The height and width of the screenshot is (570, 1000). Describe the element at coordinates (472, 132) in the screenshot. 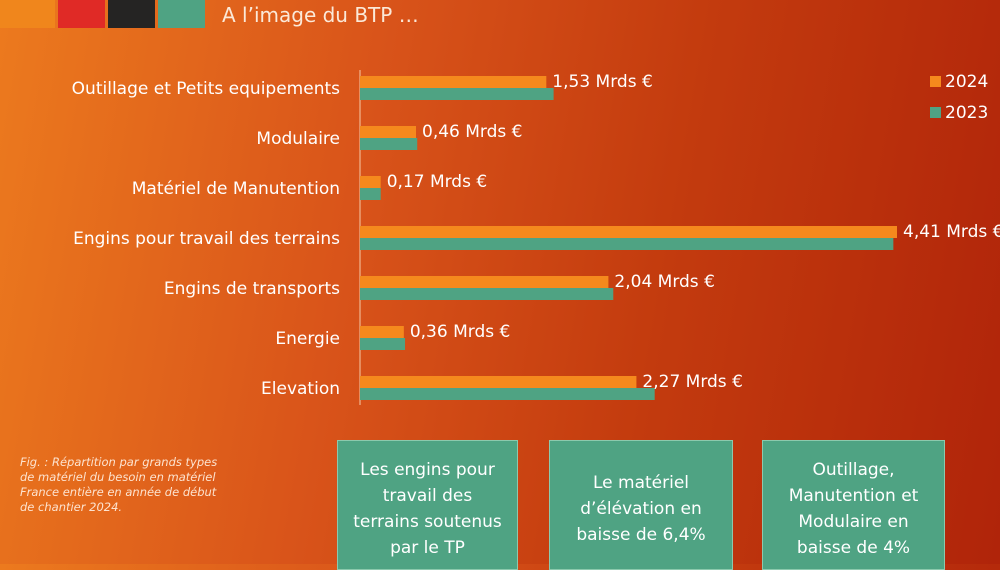

I see `value-label: 0,46 Mrds €` at that location.